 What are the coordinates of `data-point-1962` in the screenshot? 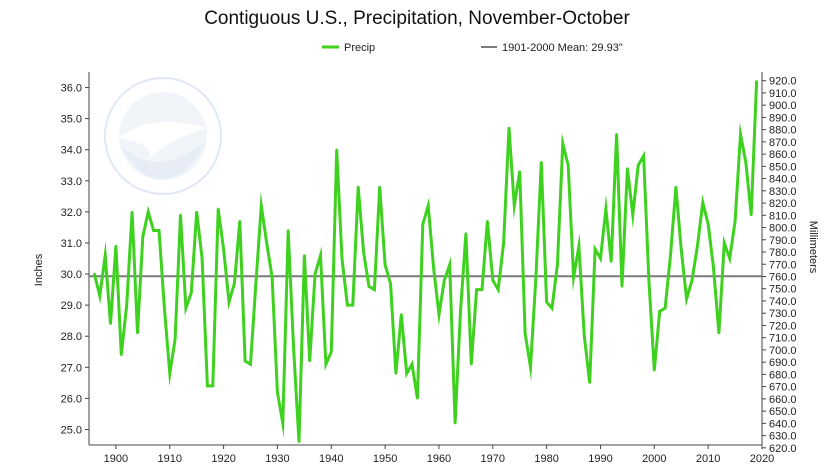 It's located at (449, 264).